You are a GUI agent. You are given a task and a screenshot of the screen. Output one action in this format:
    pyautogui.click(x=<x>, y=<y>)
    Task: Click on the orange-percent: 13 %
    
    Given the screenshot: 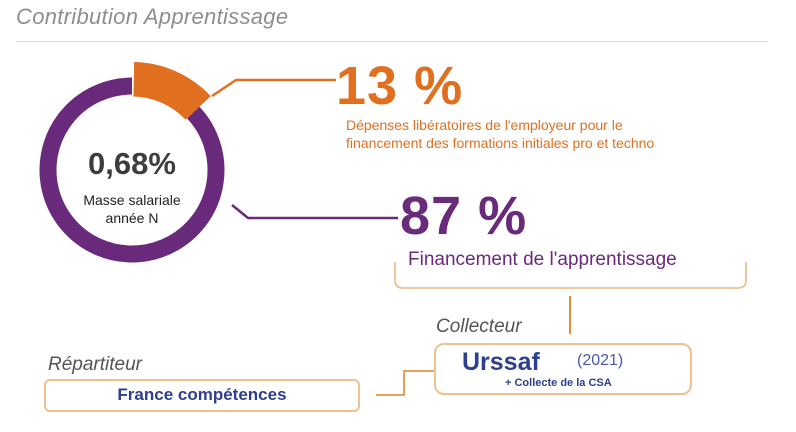 What is the action you would take?
    pyautogui.click(x=400, y=86)
    